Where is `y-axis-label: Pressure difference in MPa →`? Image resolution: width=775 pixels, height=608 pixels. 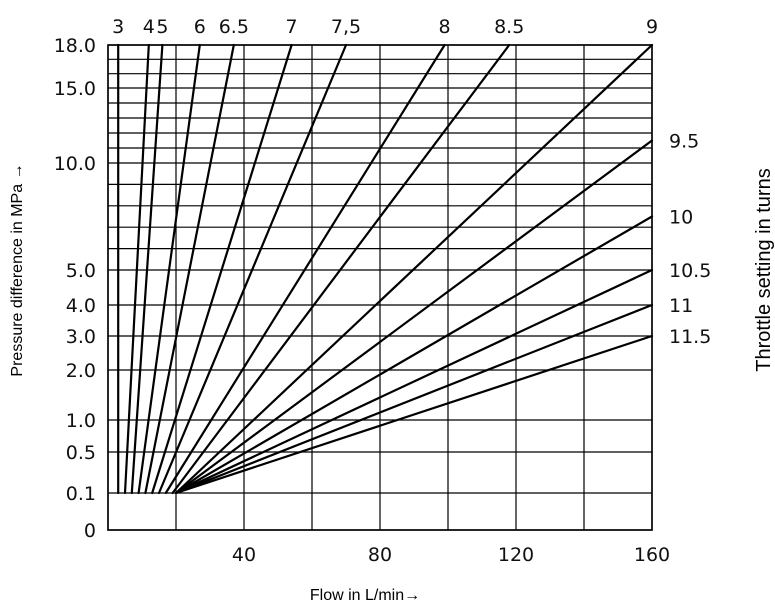 y-axis-label: Pressure difference in MPa → is located at coordinates (17, 269).